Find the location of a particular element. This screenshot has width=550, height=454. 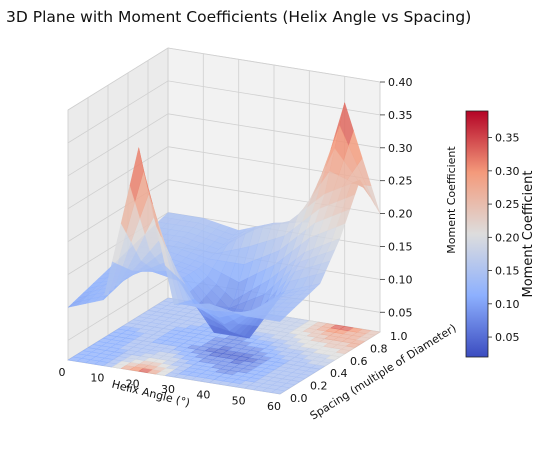

colorbar-label: Moment Coefficient is located at coordinates (528, 234).